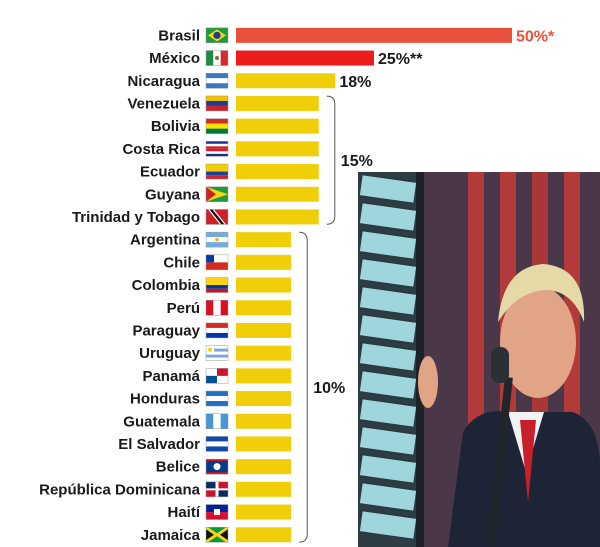 This screenshot has height=547, width=600. Describe the element at coordinates (163, 81) in the screenshot. I see `category-label: Nicaragua` at that location.